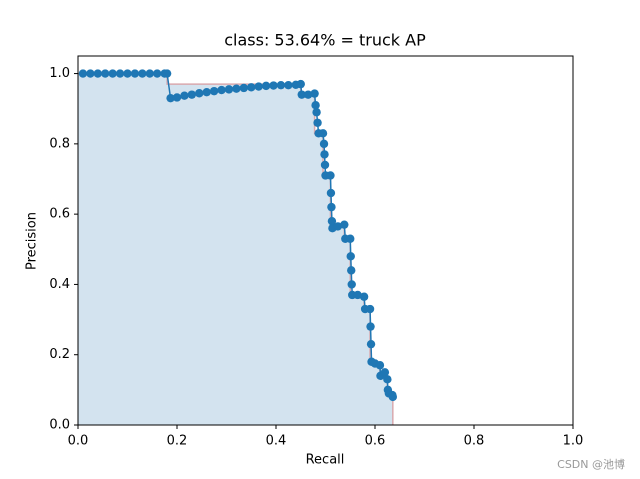  What do you see at coordinates (59, 425) in the screenshot?
I see `y-tick-label: 0.0` at bounding box center [59, 425].